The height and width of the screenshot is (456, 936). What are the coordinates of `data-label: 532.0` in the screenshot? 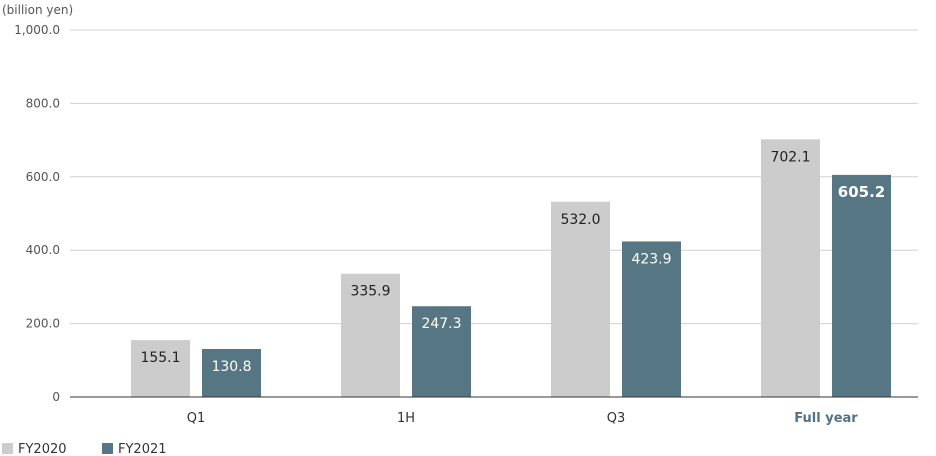 It's located at (580, 220).